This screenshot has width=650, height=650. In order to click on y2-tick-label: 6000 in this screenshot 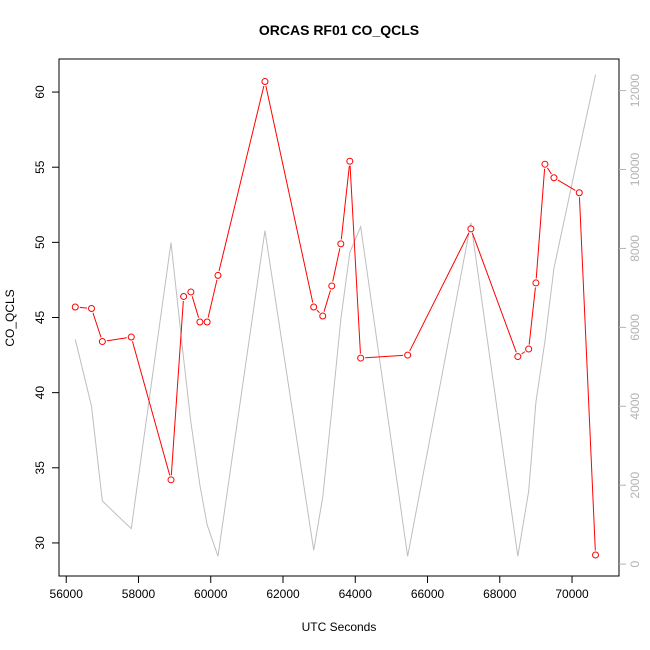, I will do `click(635, 327)`.